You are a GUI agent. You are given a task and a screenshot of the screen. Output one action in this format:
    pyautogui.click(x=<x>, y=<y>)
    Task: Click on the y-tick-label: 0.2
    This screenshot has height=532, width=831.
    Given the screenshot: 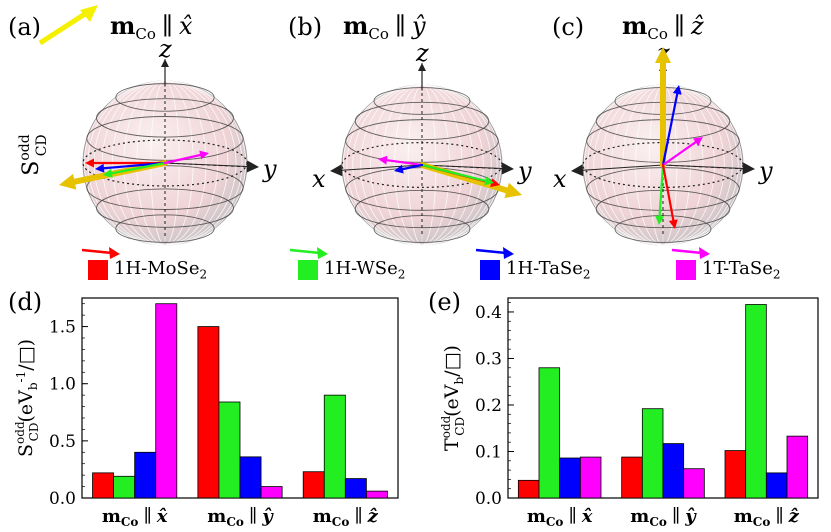 What is the action you would take?
    pyautogui.click(x=488, y=406)
    